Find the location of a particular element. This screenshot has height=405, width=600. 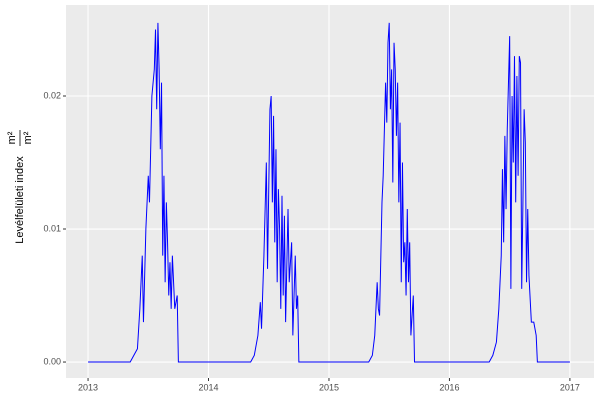

y-title: Levélfelületi index m² m² is located at coordinates (20, 187).